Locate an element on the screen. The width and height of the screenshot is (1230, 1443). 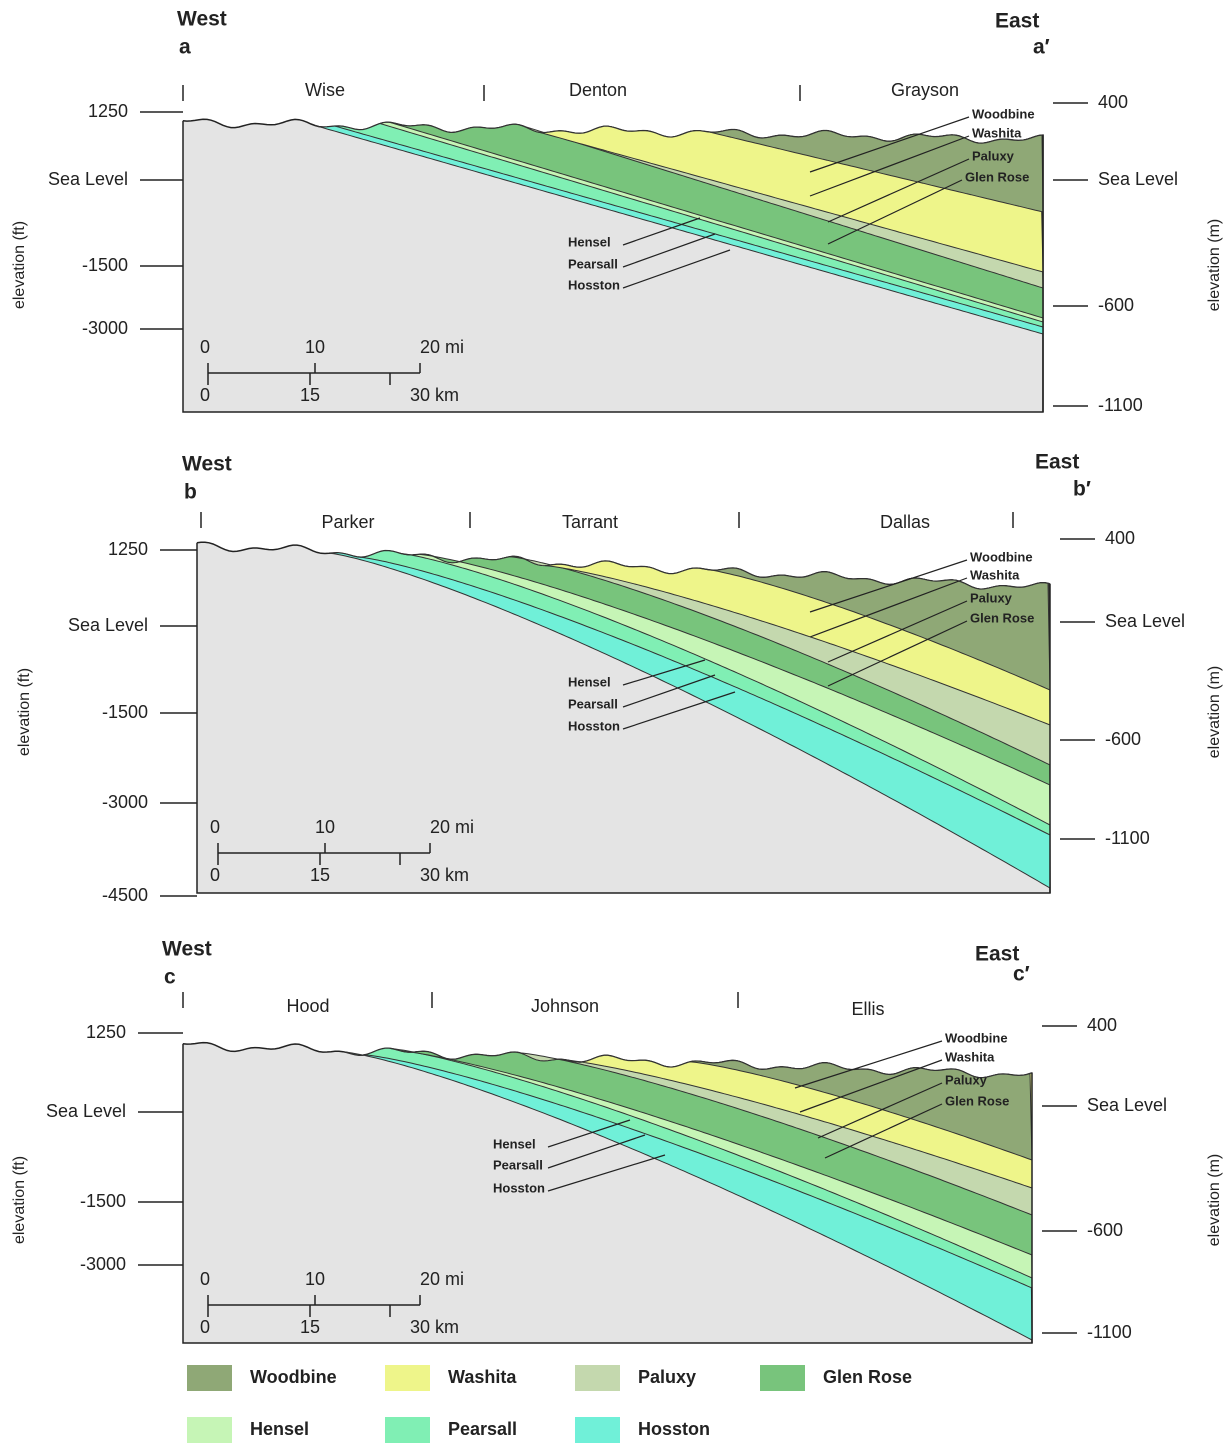
section-end: c′ is located at coordinates (1021, 974).